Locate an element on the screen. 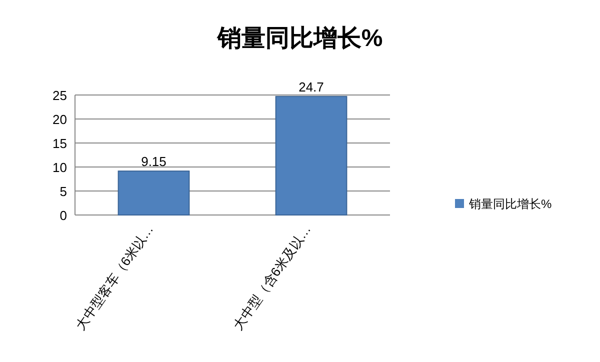  y-tick-label: 25 is located at coordinates (59, 95).